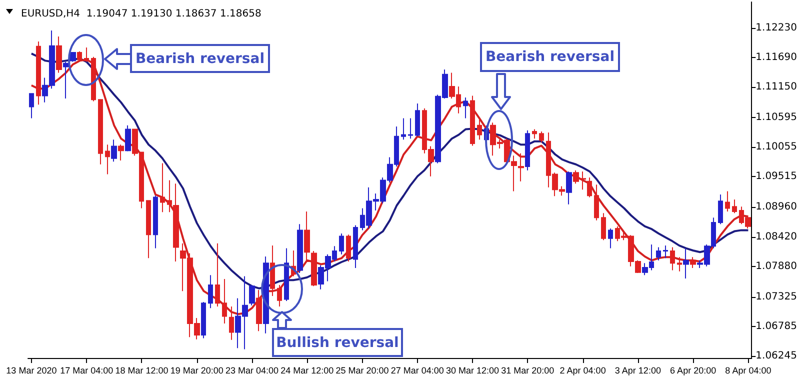 This screenshot has height=381, width=800. I want to click on y-tick-label: 1.06245, so click(777, 356).